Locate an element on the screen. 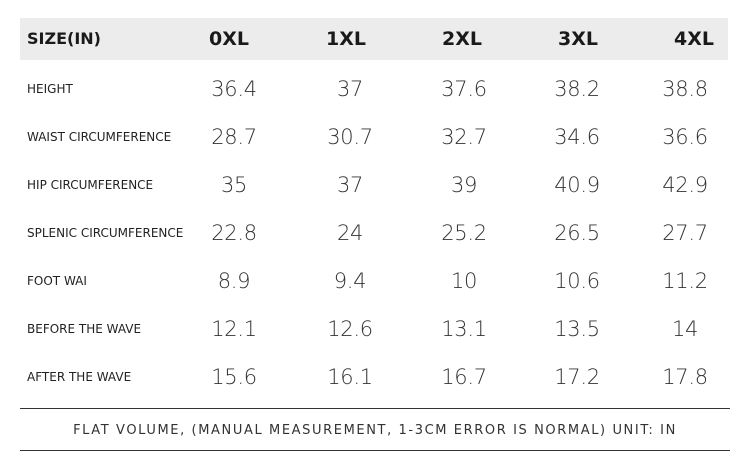  footnote-bottom-divider is located at coordinates (375, 450).